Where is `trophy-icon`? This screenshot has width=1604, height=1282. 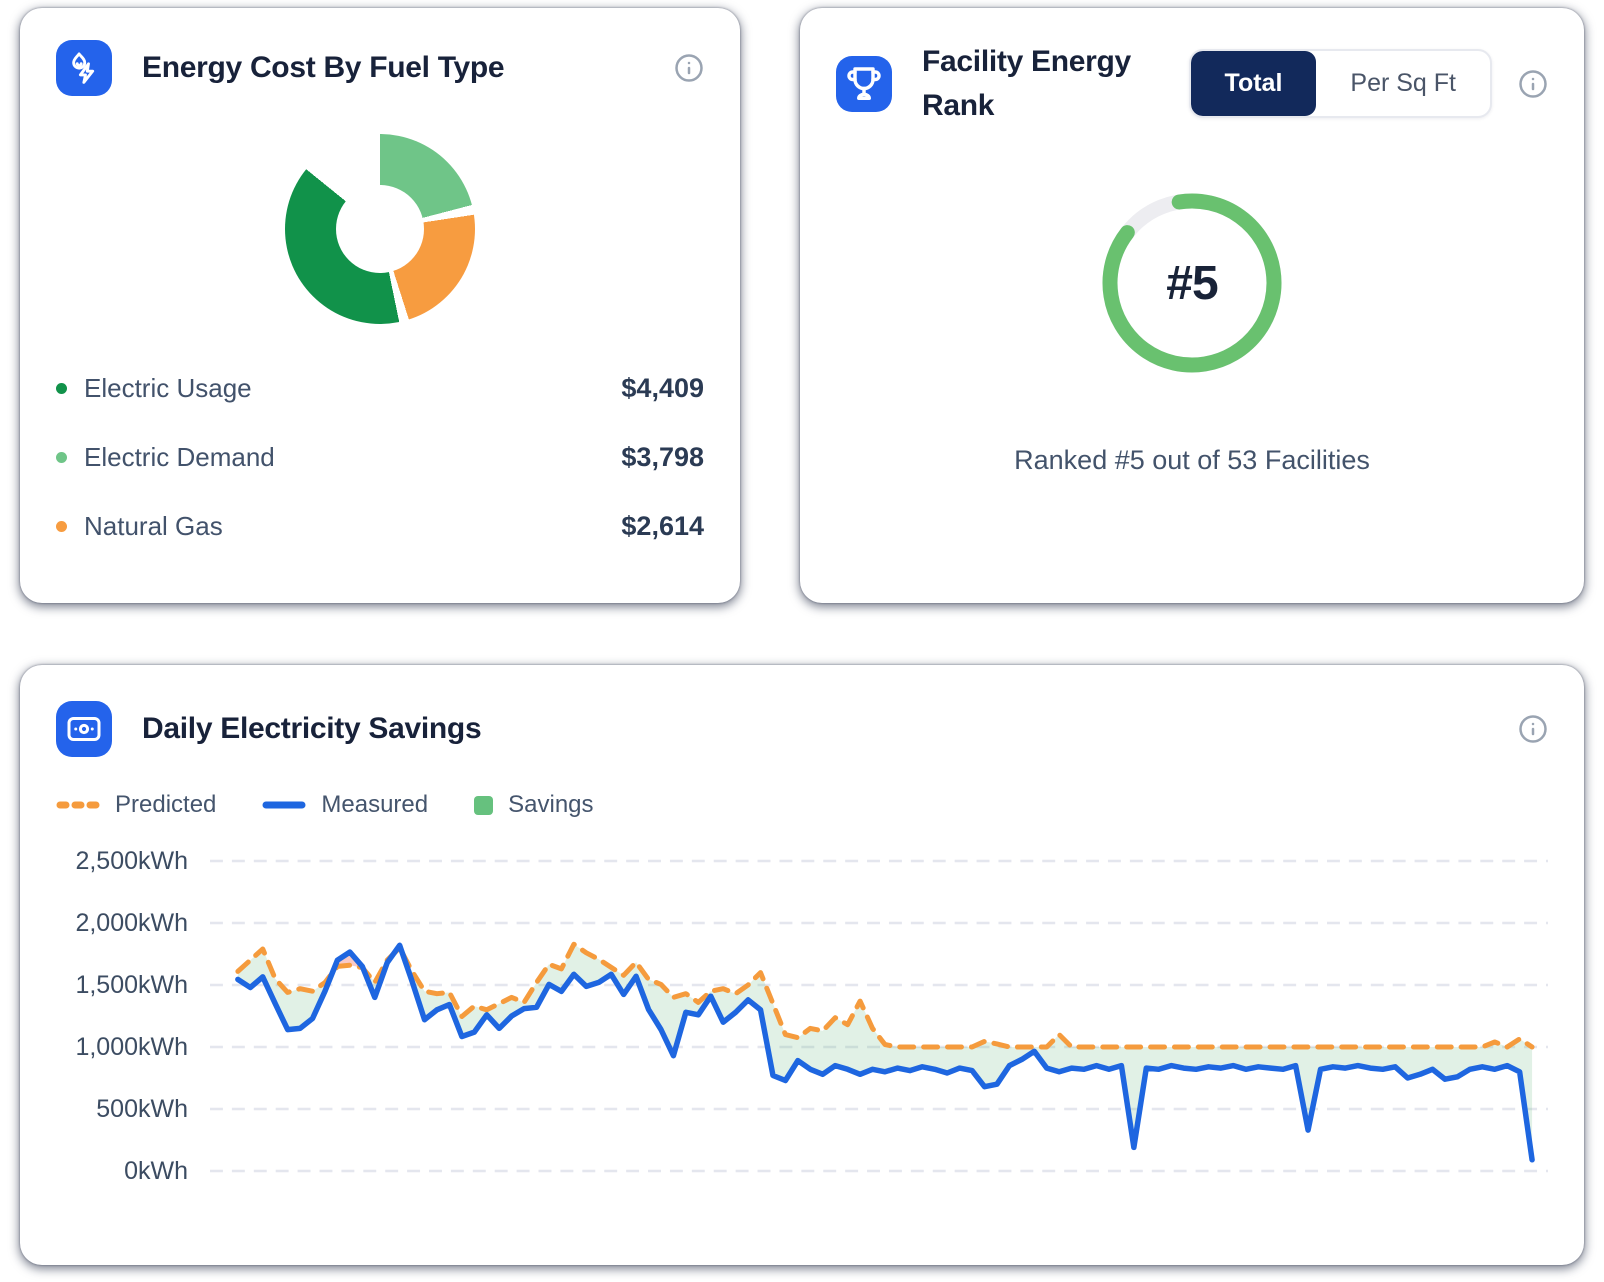 trophy-icon is located at coordinates (864, 83).